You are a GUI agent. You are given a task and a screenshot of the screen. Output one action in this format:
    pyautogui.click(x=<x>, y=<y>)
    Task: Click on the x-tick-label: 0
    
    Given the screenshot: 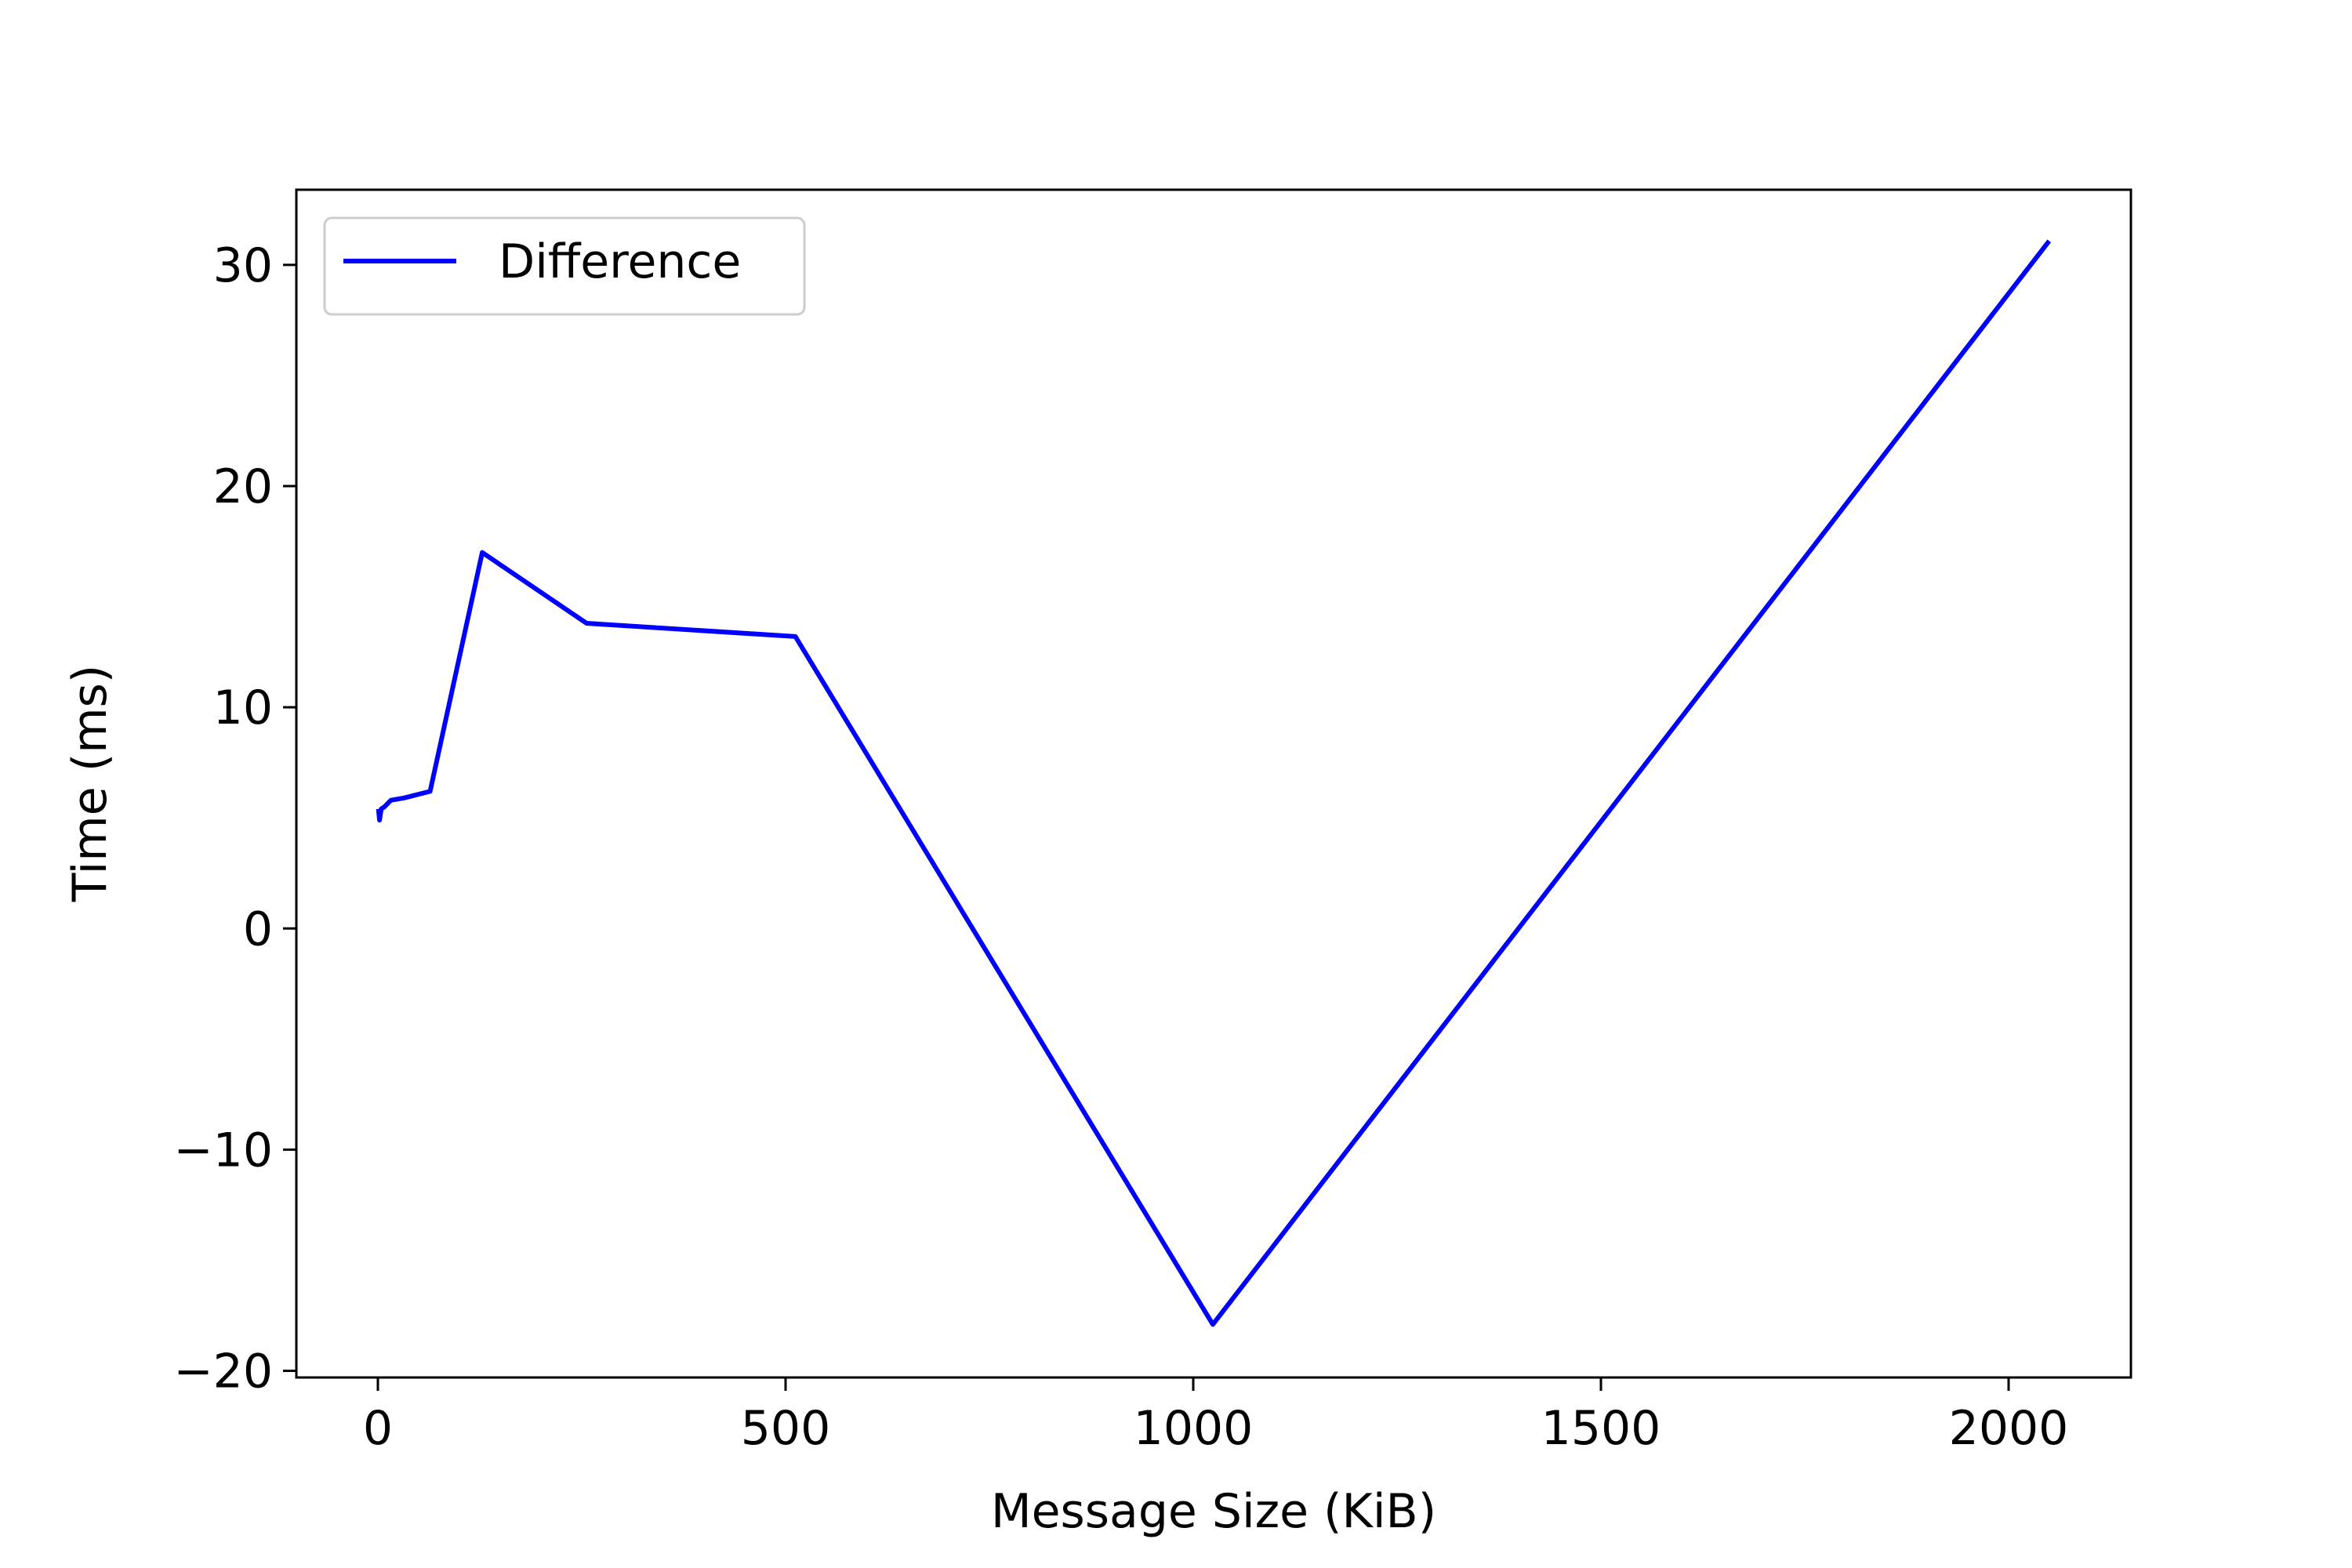 What is the action you would take?
    pyautogui.click(x=378, y=1428)
    